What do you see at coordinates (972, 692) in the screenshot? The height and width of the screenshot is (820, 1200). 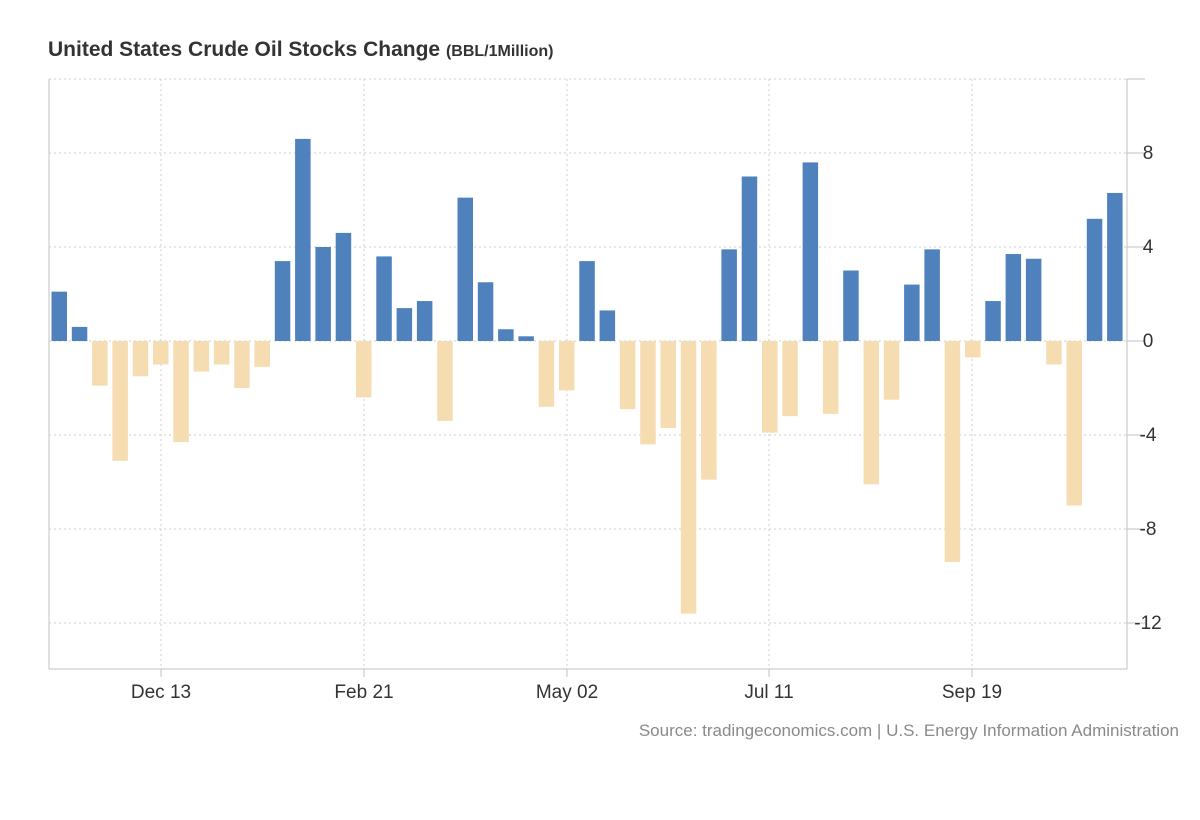 I see `x-tick-label: Sep 19` at bounding box center [972, 692].